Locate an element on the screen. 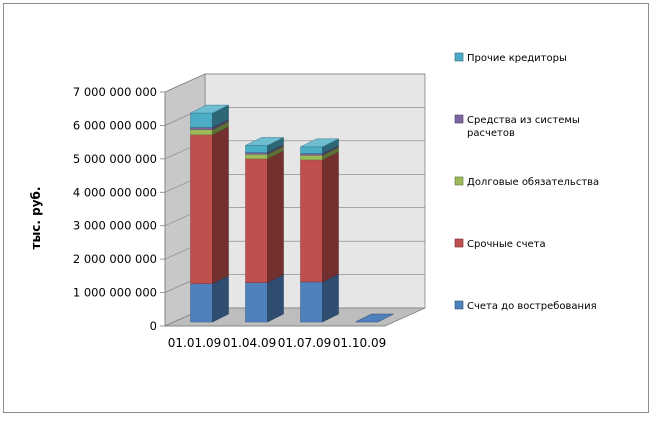 The width and height of the screenshot is (653, 422). legend-label-line: Прочие кредиторы is located at coordinates (517, 58).